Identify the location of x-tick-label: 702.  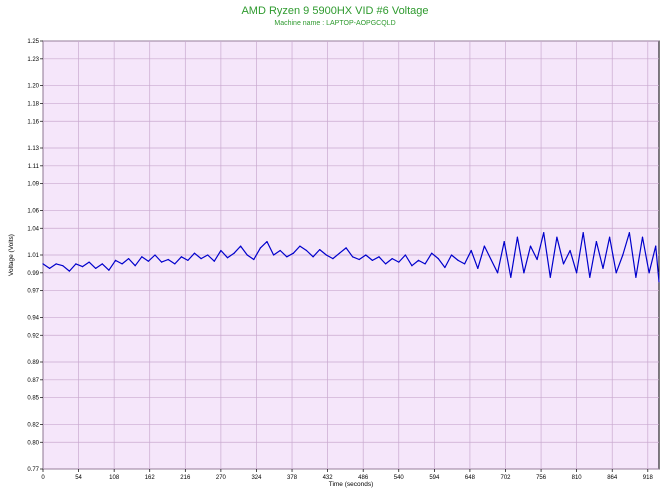
(505, 478).